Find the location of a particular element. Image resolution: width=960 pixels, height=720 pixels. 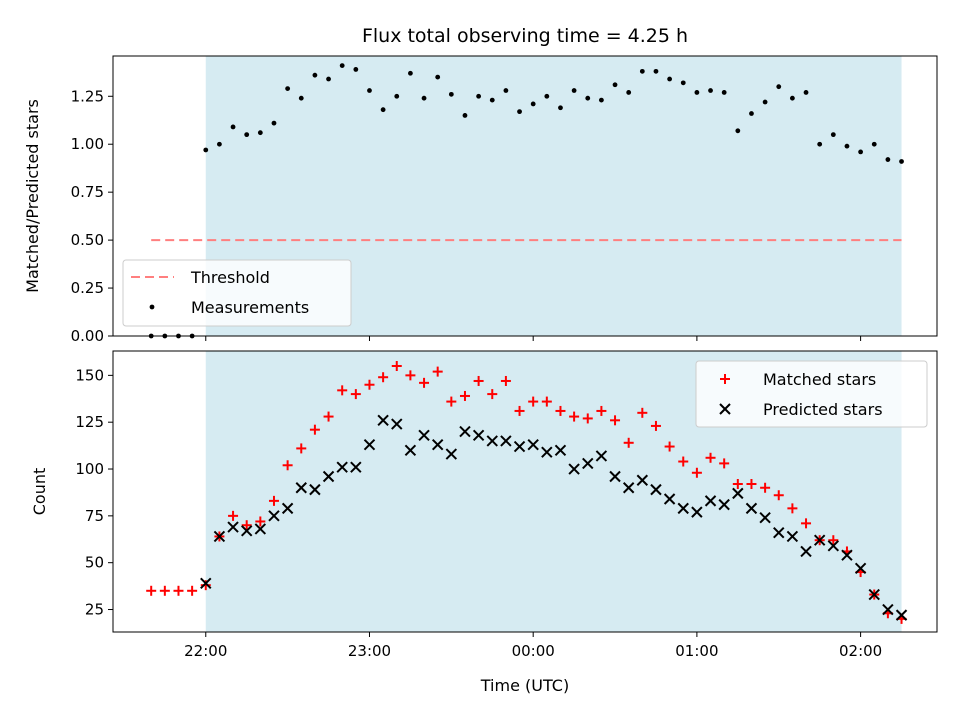

top-y-tick-label: 0.75 is located at coordinates (87, 192).